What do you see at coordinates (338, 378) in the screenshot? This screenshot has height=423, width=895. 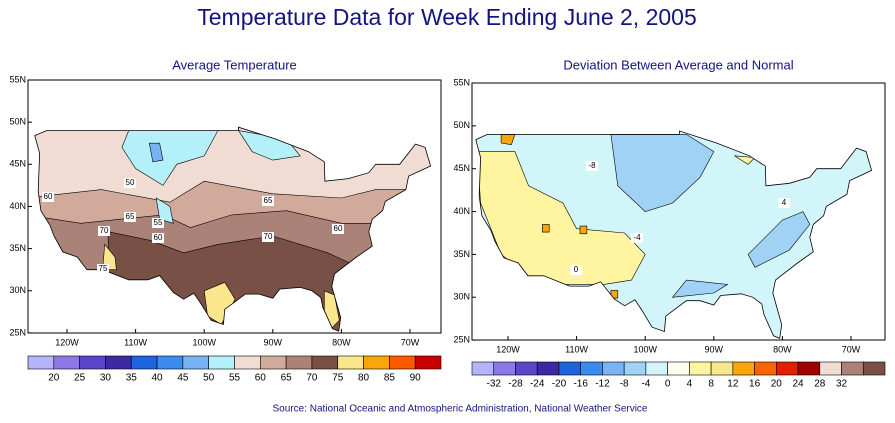 I see `colorbar-label: 75` at bounding box center [338, 378].